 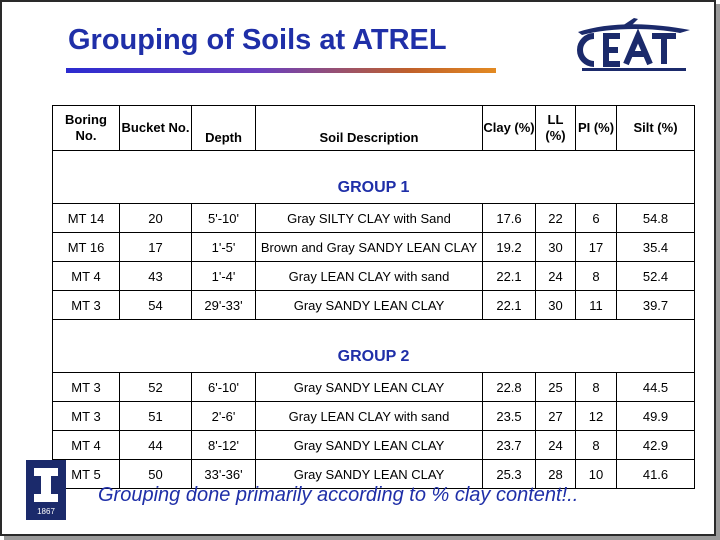 What do you see at coordinates (155, 276) in the screenshot?
I see `cell-bucket: 43` at bounding box center [155, 276].